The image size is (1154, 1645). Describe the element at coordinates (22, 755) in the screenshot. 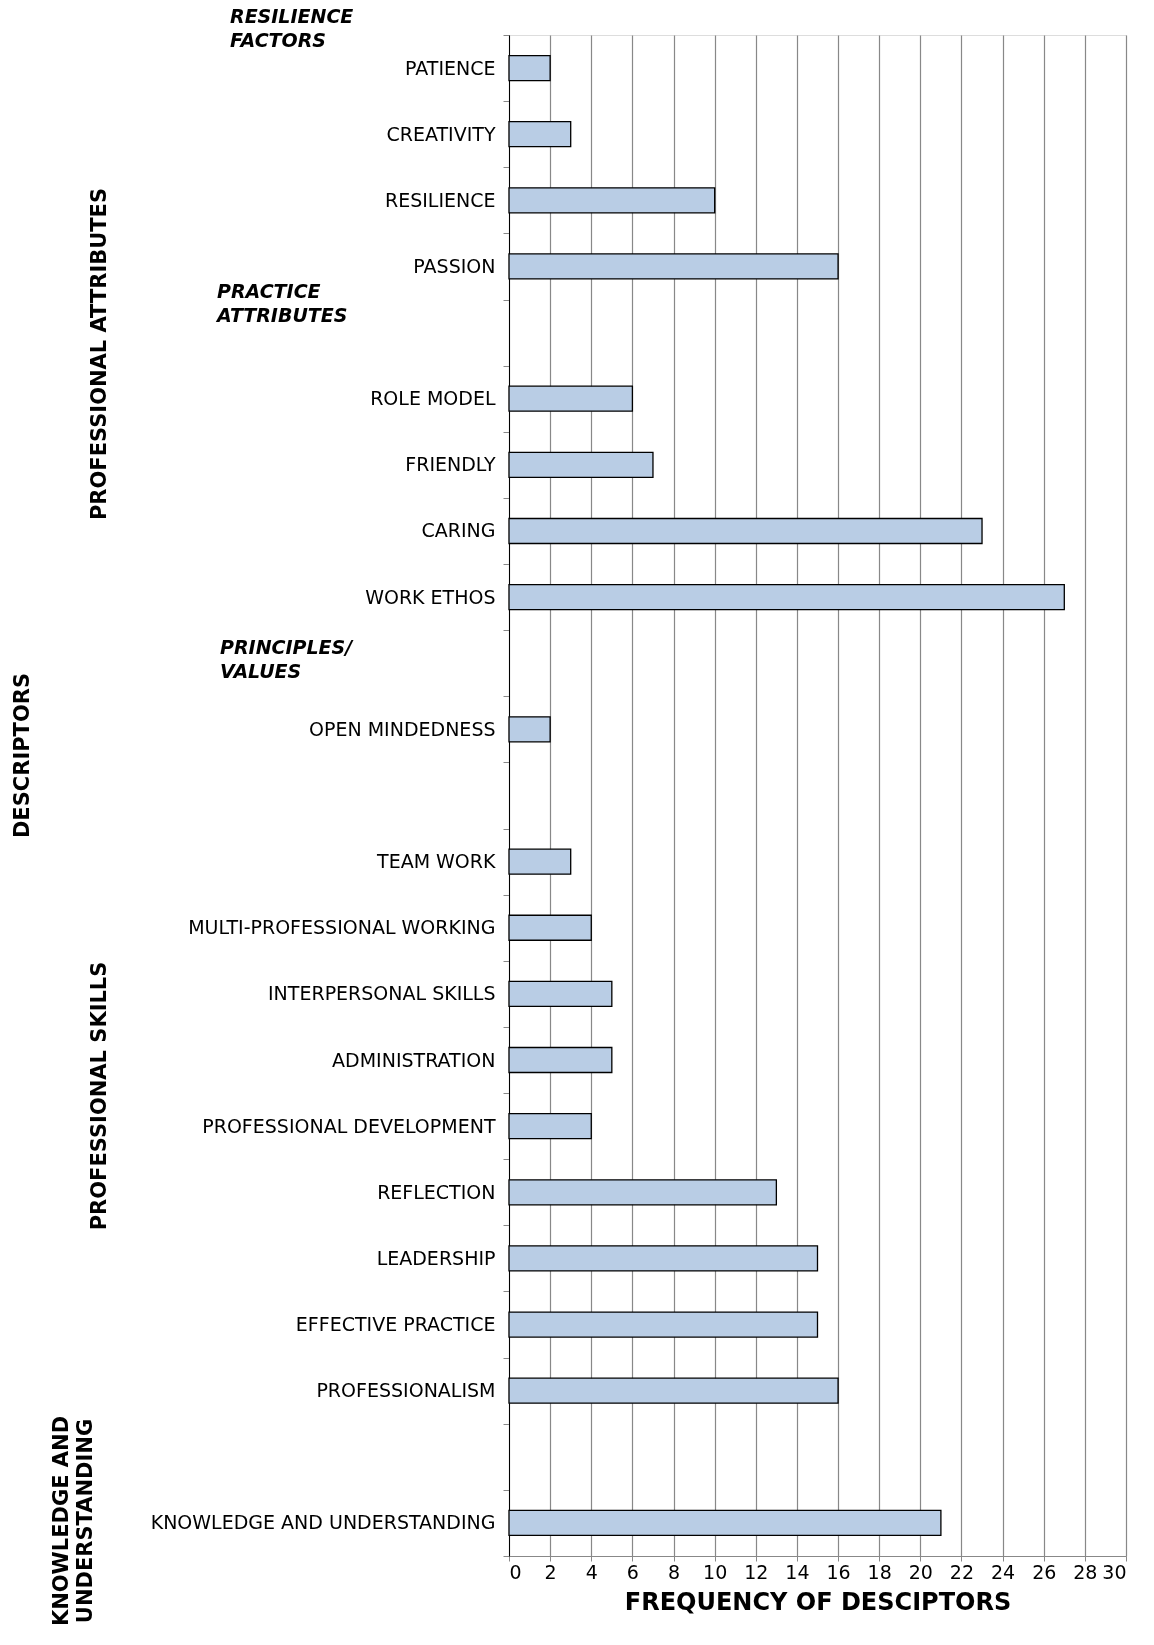

I see `text: DESCRIPTORS` at that location.